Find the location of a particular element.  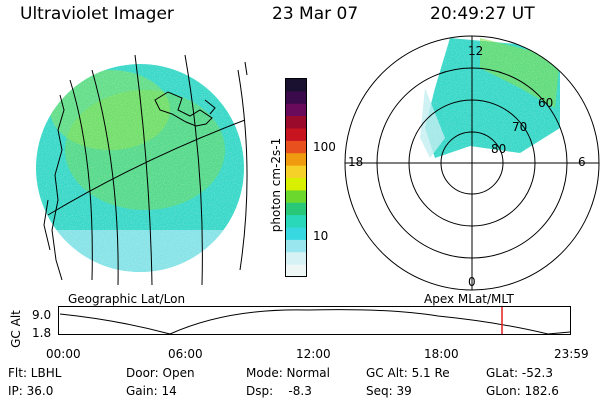

colorbar-unit-label: photon cm-2s-1 is located at coordinates (276, 185).